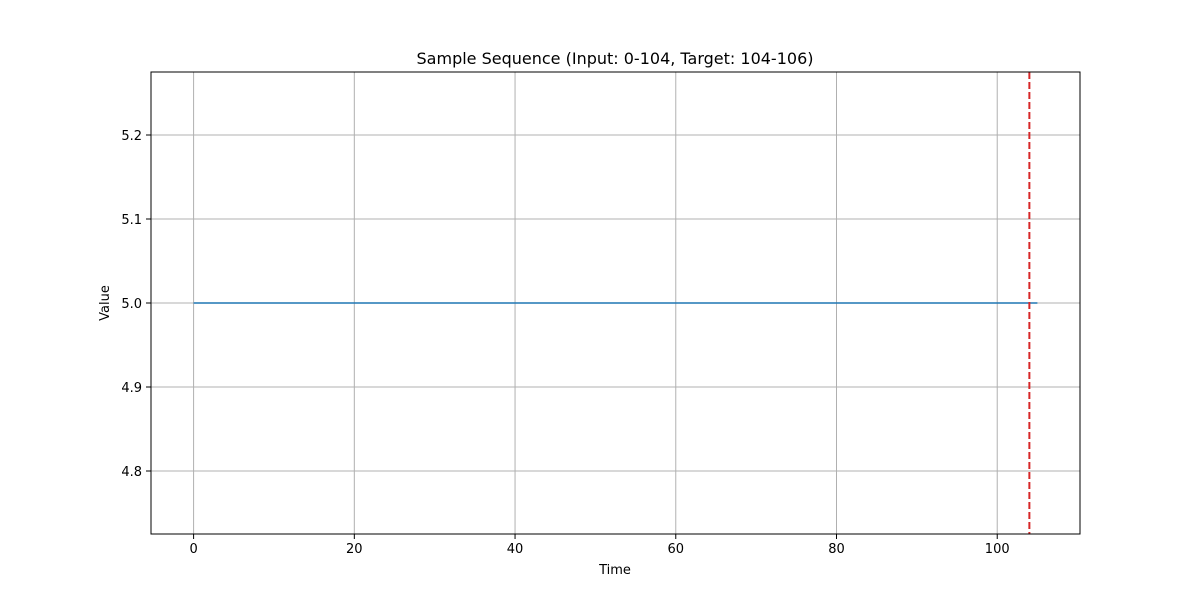 The height and width of the screenshot is (600, 1200). I want to click on x-tick-label: 40, so click(515, 549).